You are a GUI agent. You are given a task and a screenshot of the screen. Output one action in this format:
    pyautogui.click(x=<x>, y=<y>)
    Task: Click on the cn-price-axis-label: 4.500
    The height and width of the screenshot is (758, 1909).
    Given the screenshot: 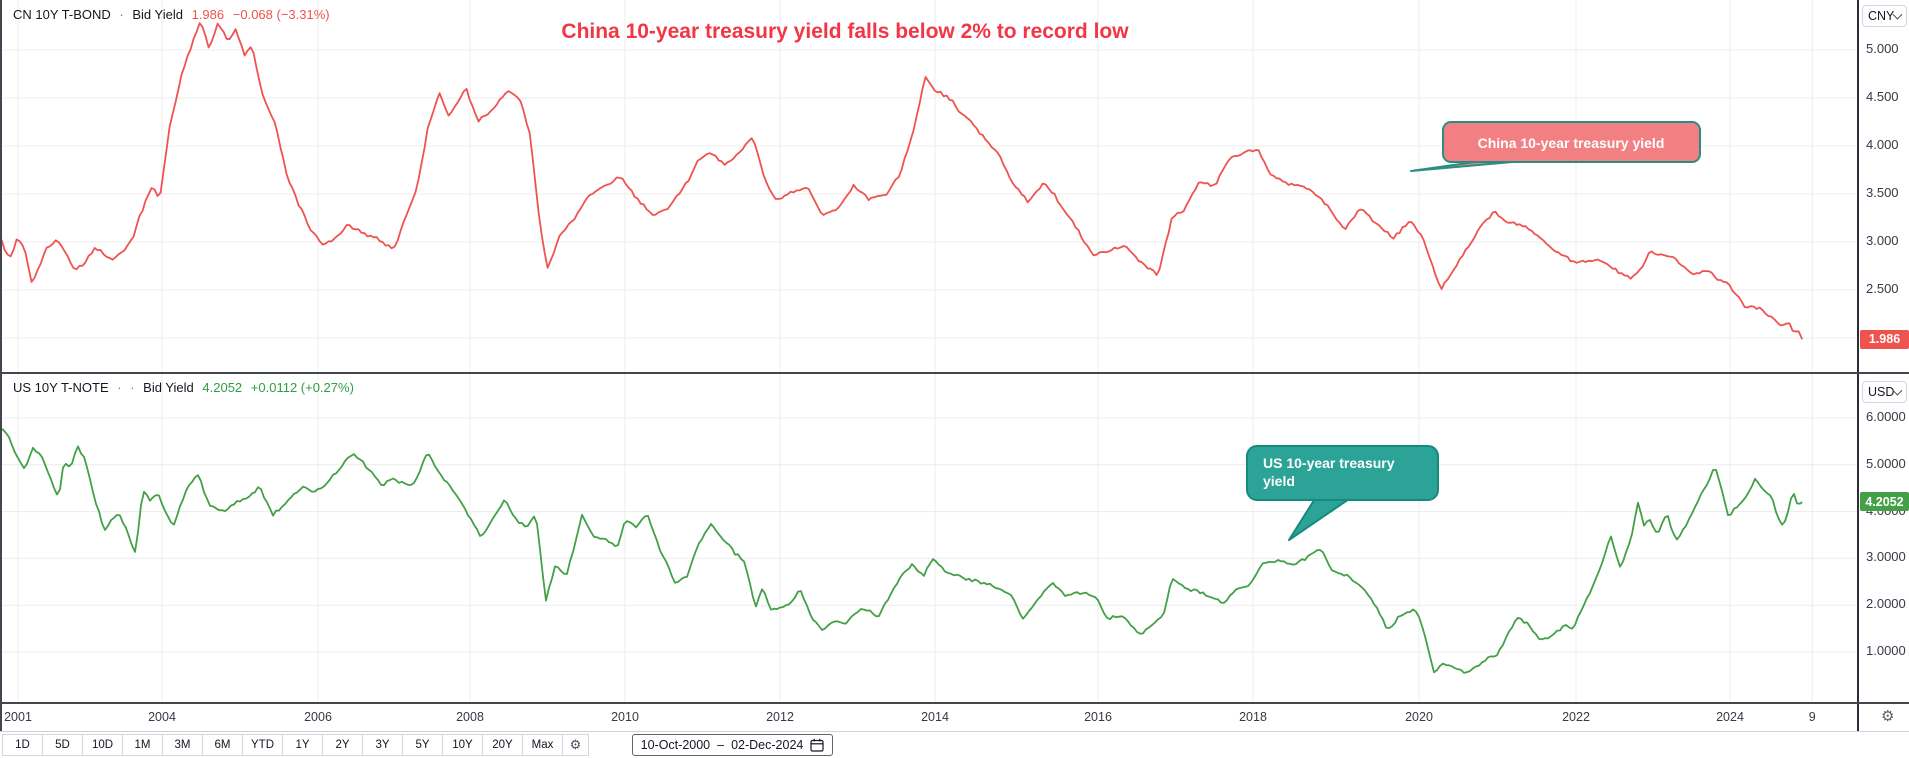 What is the action you would take?
    pyautogui.click(x=1882, y=96)
    